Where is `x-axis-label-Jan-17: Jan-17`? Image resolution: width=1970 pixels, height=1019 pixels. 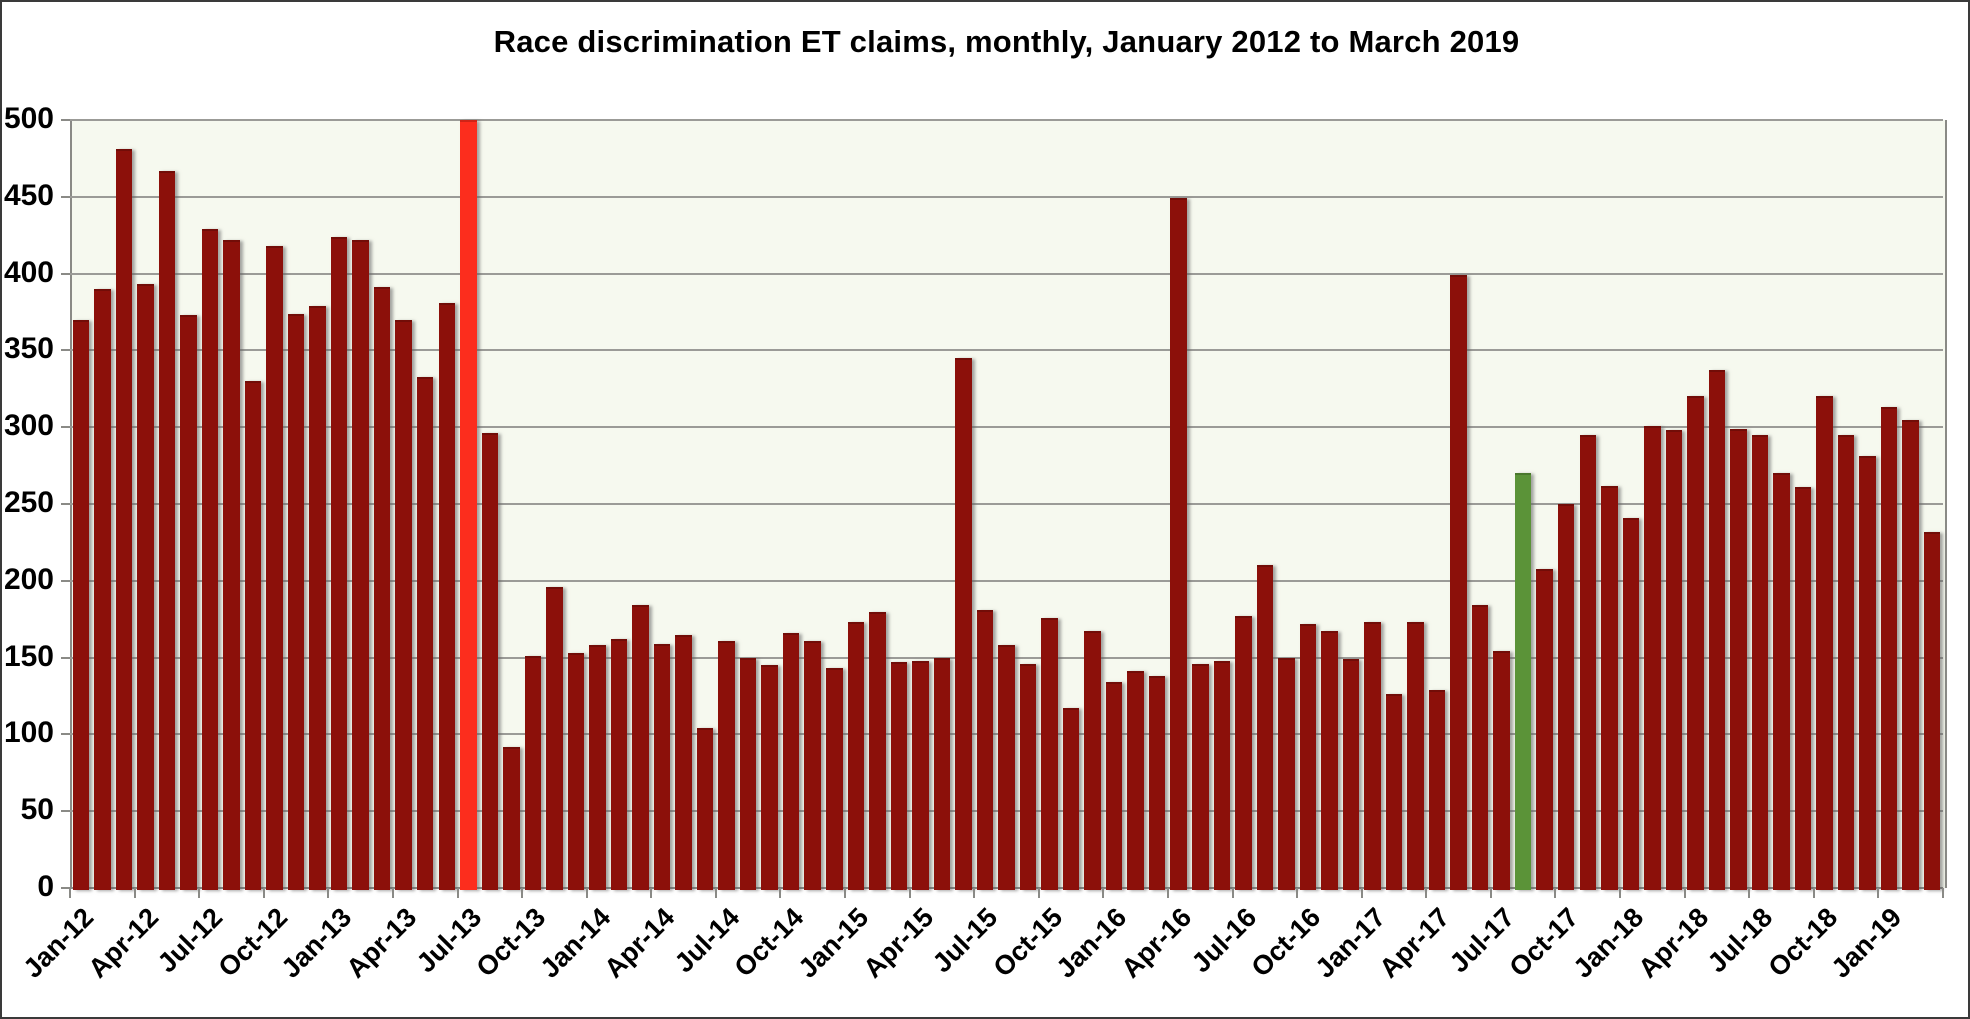
x-axis-label-Jan-17: Jan-17 is located at coordinates (1350, 943).